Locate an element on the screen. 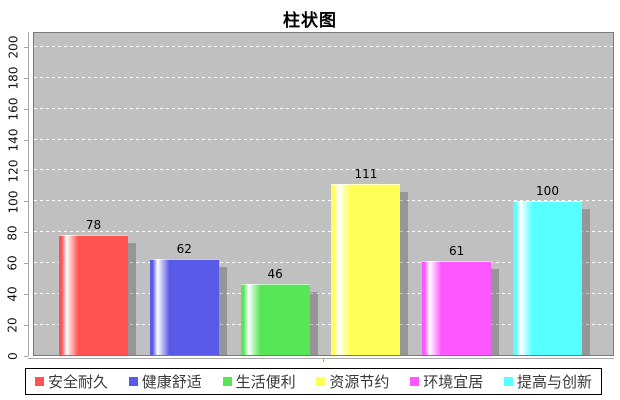  y-tick-label-text: 40 is located at coordinates (13, 294).